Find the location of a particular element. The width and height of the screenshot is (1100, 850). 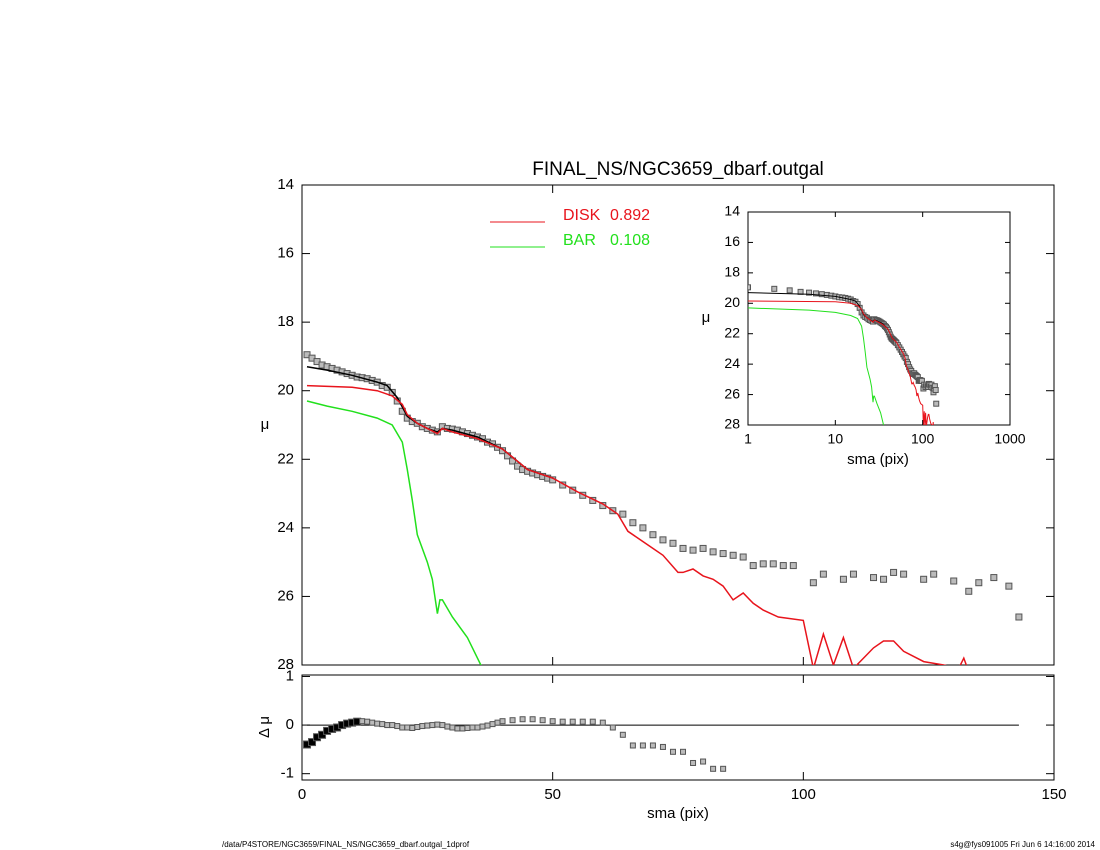

y-tick-label: 20 is located at coordinates (285, 390).